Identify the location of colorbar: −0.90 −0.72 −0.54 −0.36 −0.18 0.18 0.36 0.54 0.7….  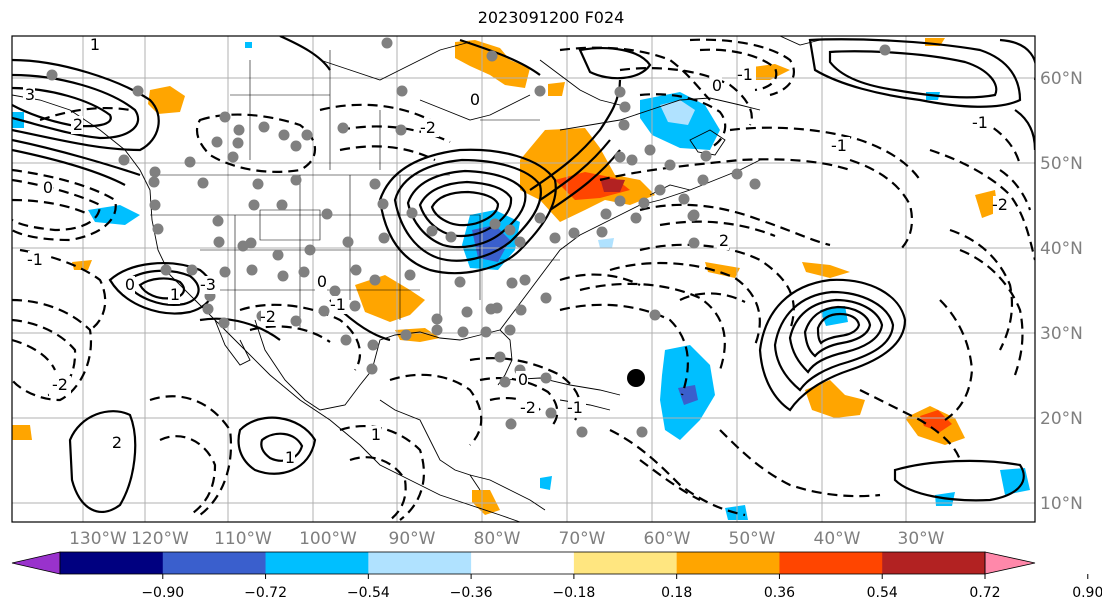
(556, 576).